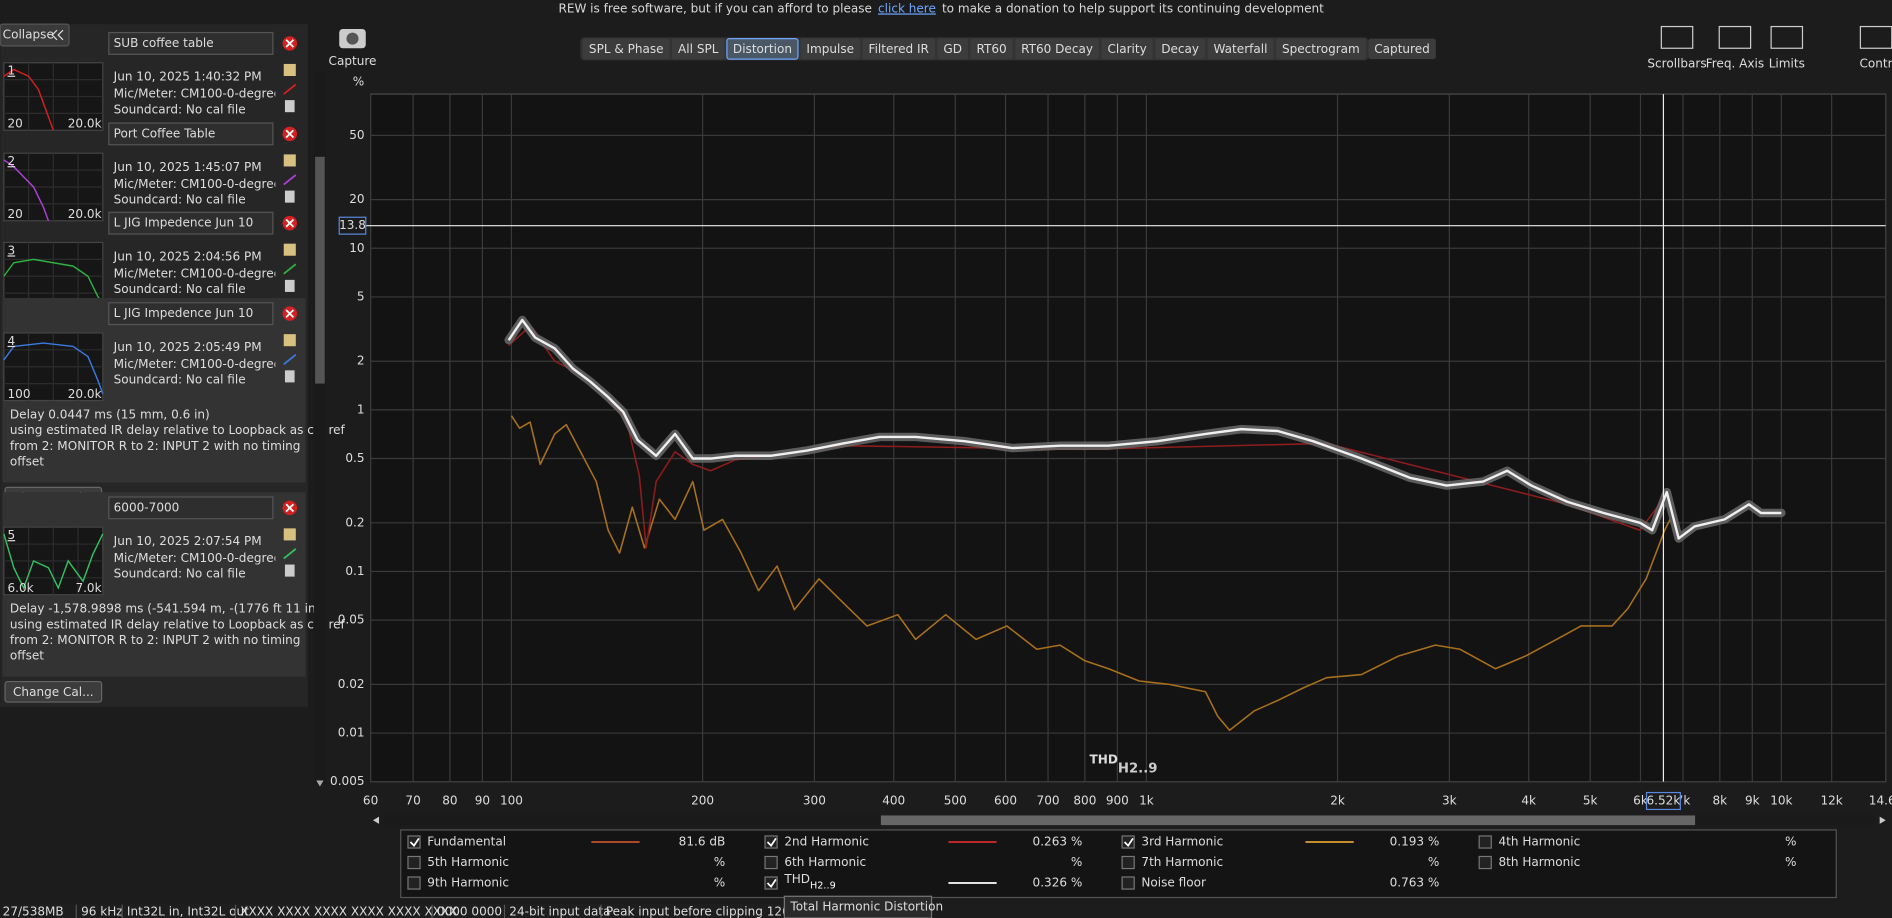  What do you see at coordinates (1058, 883) in the screenshot?
I see `legend-value: 0.326 %` at bounding box center [1058, 883].